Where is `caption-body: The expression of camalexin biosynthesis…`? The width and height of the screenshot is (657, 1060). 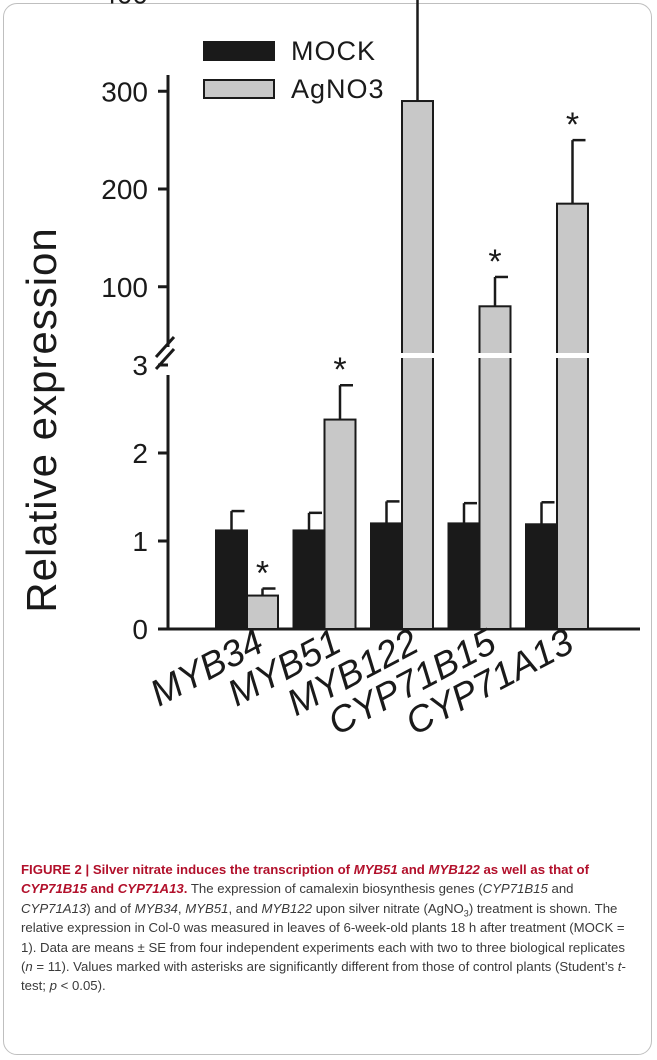 caption-body: The expression of camalexin biosynthesis… is located at coordinates (323, 937).